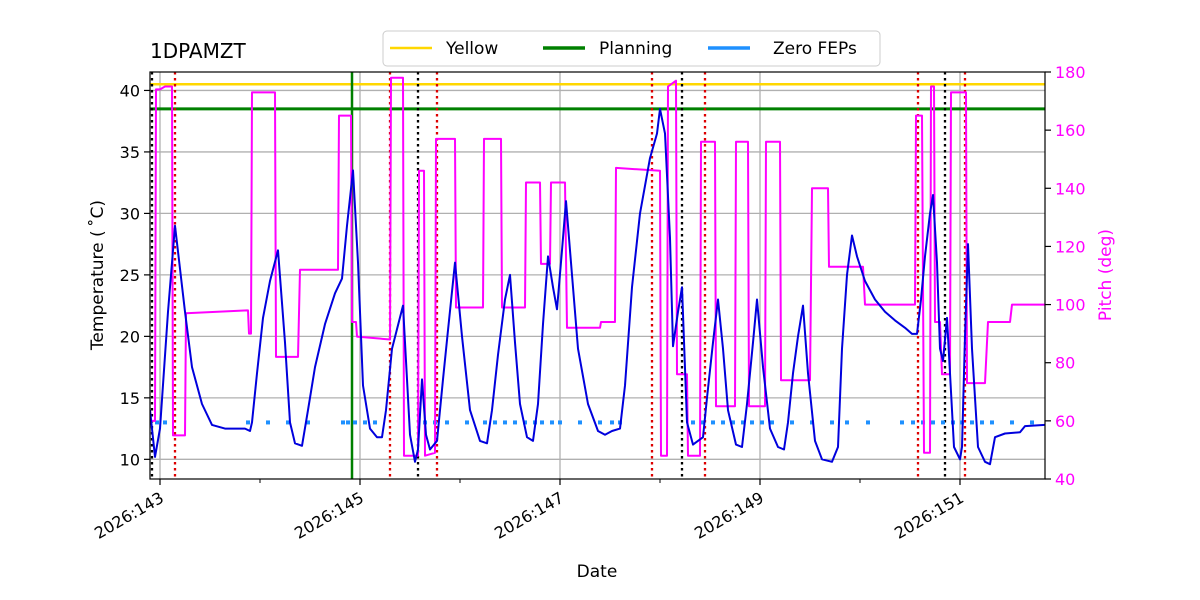 The width and height of the screenshot is (1200, 600). Describe the element at coordinates (1070, 130) in the screenshot. I see `y2-tick-label: 160` at that location.